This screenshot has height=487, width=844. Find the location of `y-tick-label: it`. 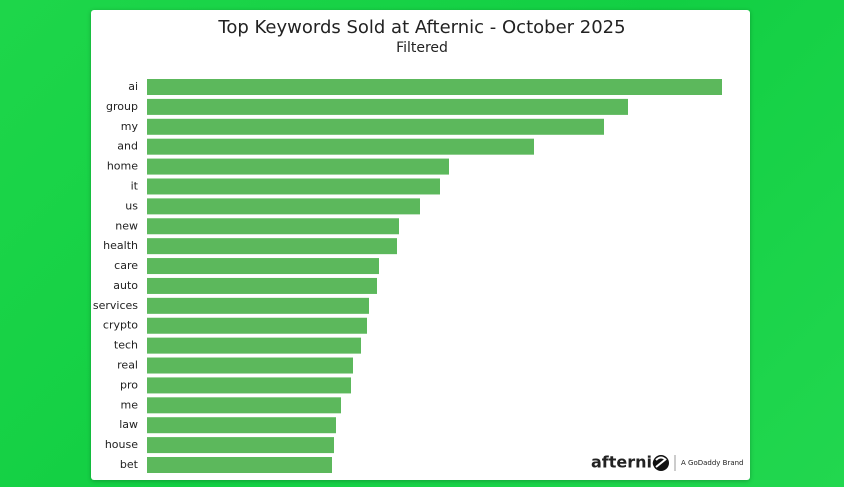

y-tick-label: it is located at coordinates (135, 185).